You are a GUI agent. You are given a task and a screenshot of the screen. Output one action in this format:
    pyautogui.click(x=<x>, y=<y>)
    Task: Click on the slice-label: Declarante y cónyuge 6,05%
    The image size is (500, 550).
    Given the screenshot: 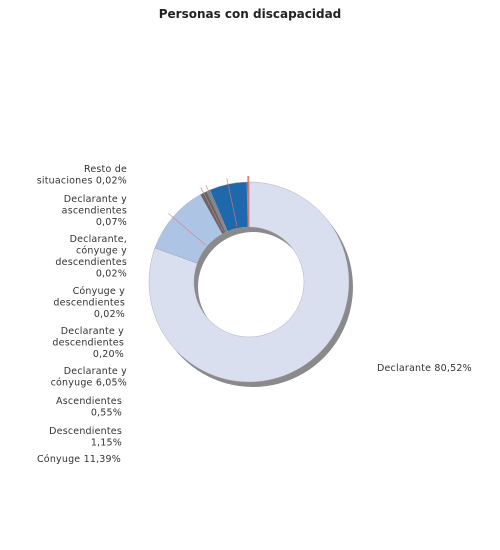 What is the action you would take?
    pyautogui.click(x=89, y=377)
    